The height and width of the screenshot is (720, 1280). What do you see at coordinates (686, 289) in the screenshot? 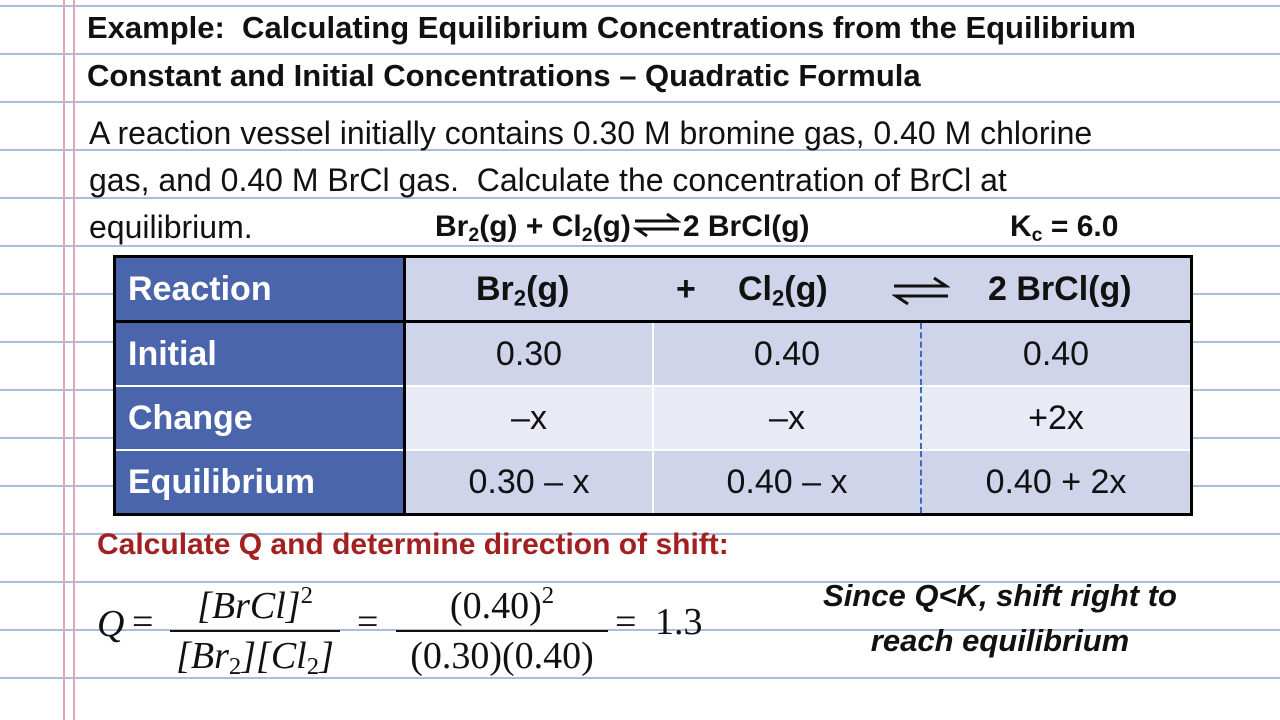
I see `plus: +` at bounding box center [686, 289].